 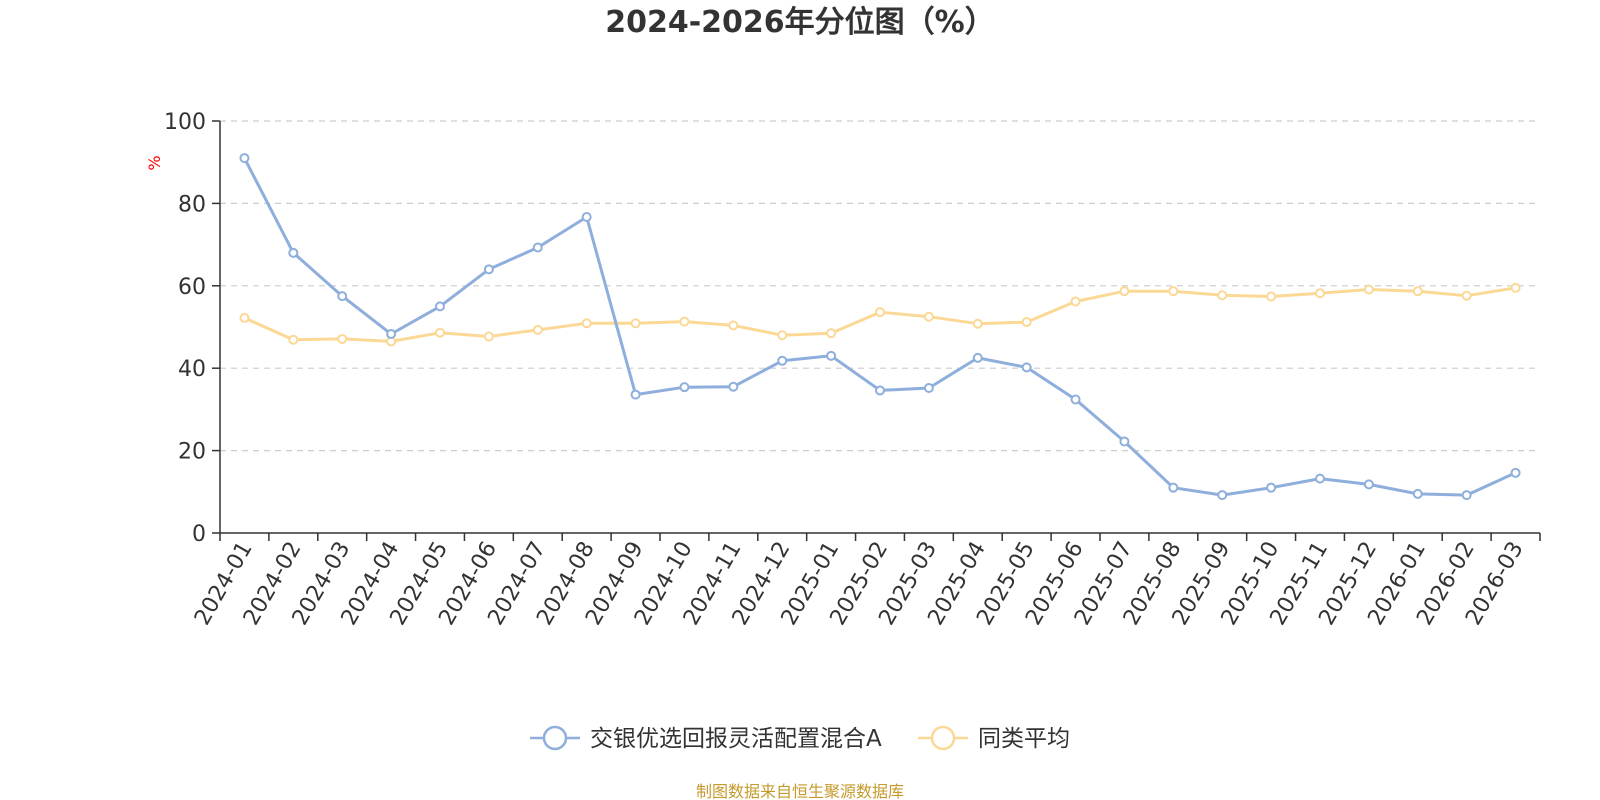 I want to click on y-tick-label: 0, so click(x=199, y=534).